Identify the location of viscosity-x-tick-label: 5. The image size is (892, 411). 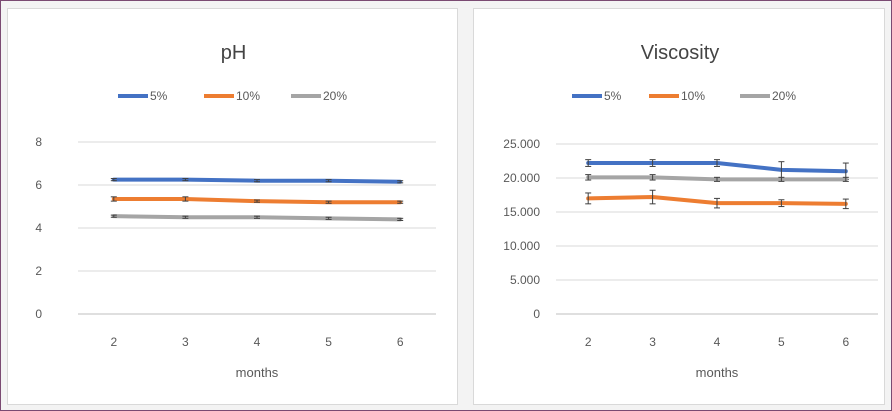
(781, 342).